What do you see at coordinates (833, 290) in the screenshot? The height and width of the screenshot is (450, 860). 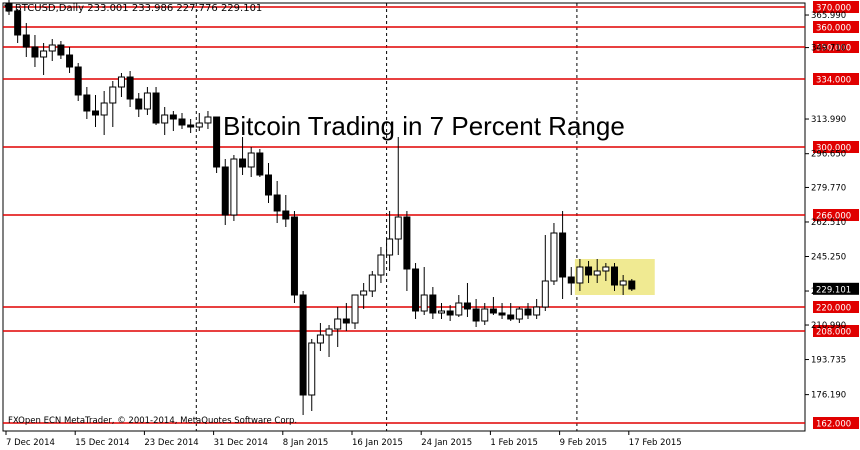 I see `current-price-label: 229.101` at bounding box center [833, 290].